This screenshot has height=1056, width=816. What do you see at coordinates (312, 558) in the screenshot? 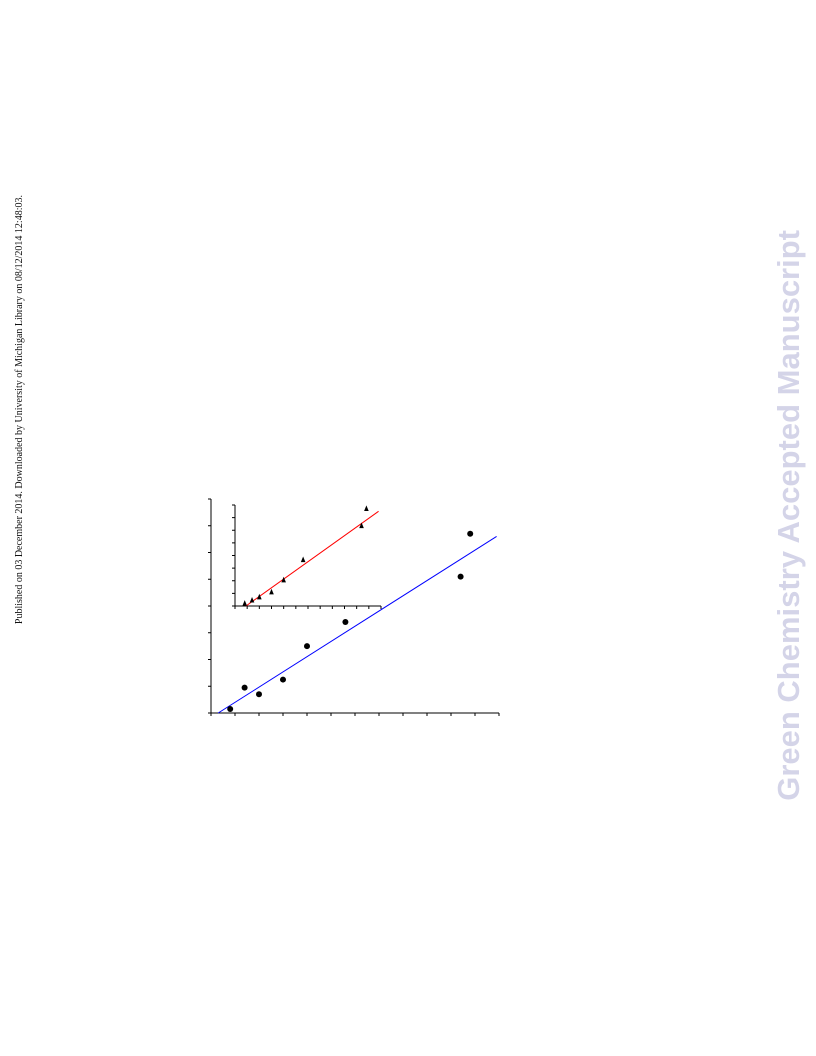
I see `inset-fit-line` at bounding box center [312, 558].